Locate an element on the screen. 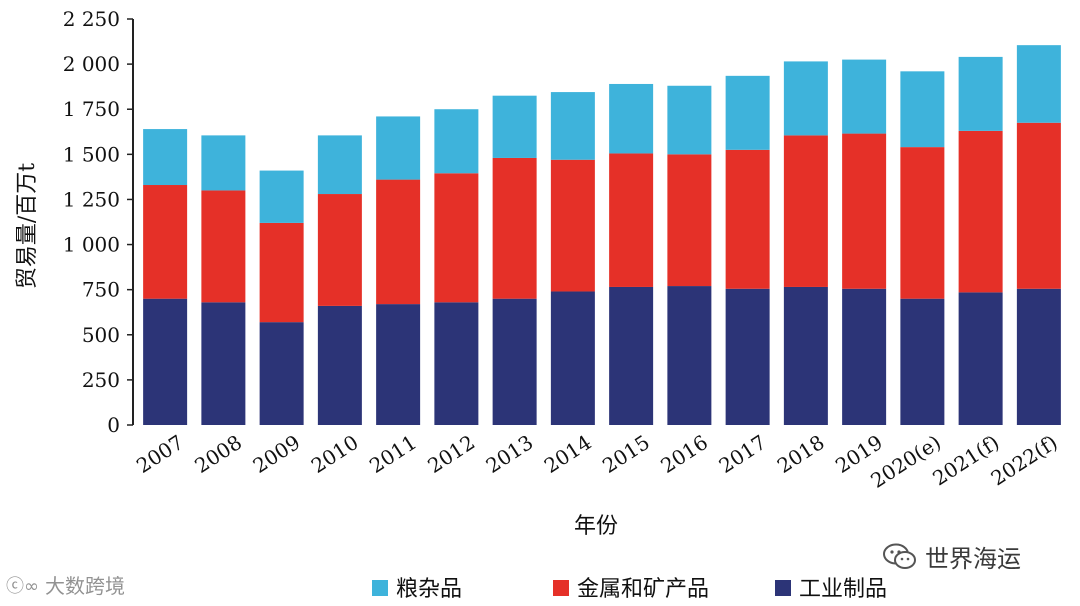 This screenshot has height=606, width=1080. y-tick-label: 0 is located at coordinates (113, 425).